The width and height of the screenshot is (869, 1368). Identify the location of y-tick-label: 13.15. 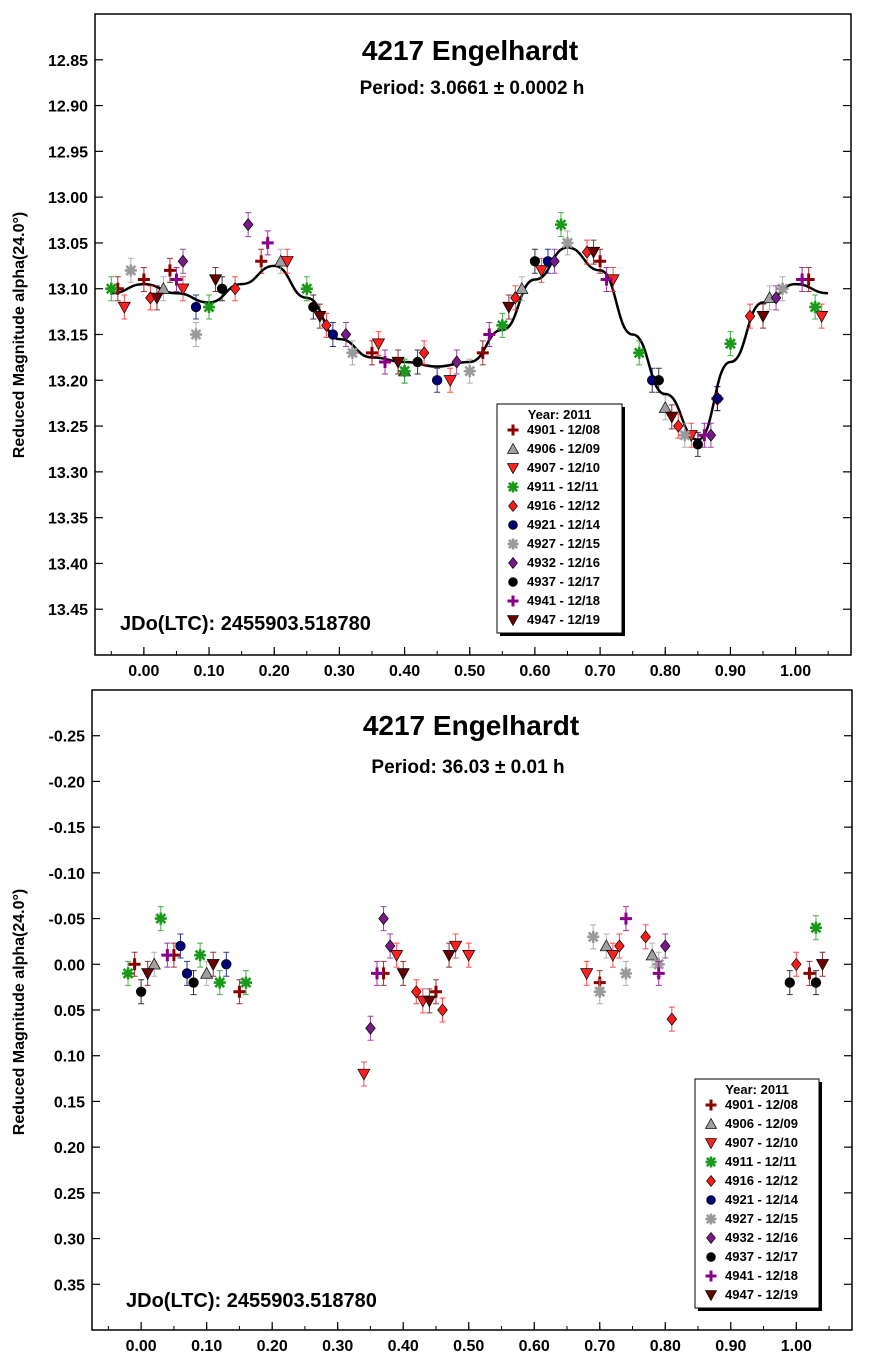
(68, 336).